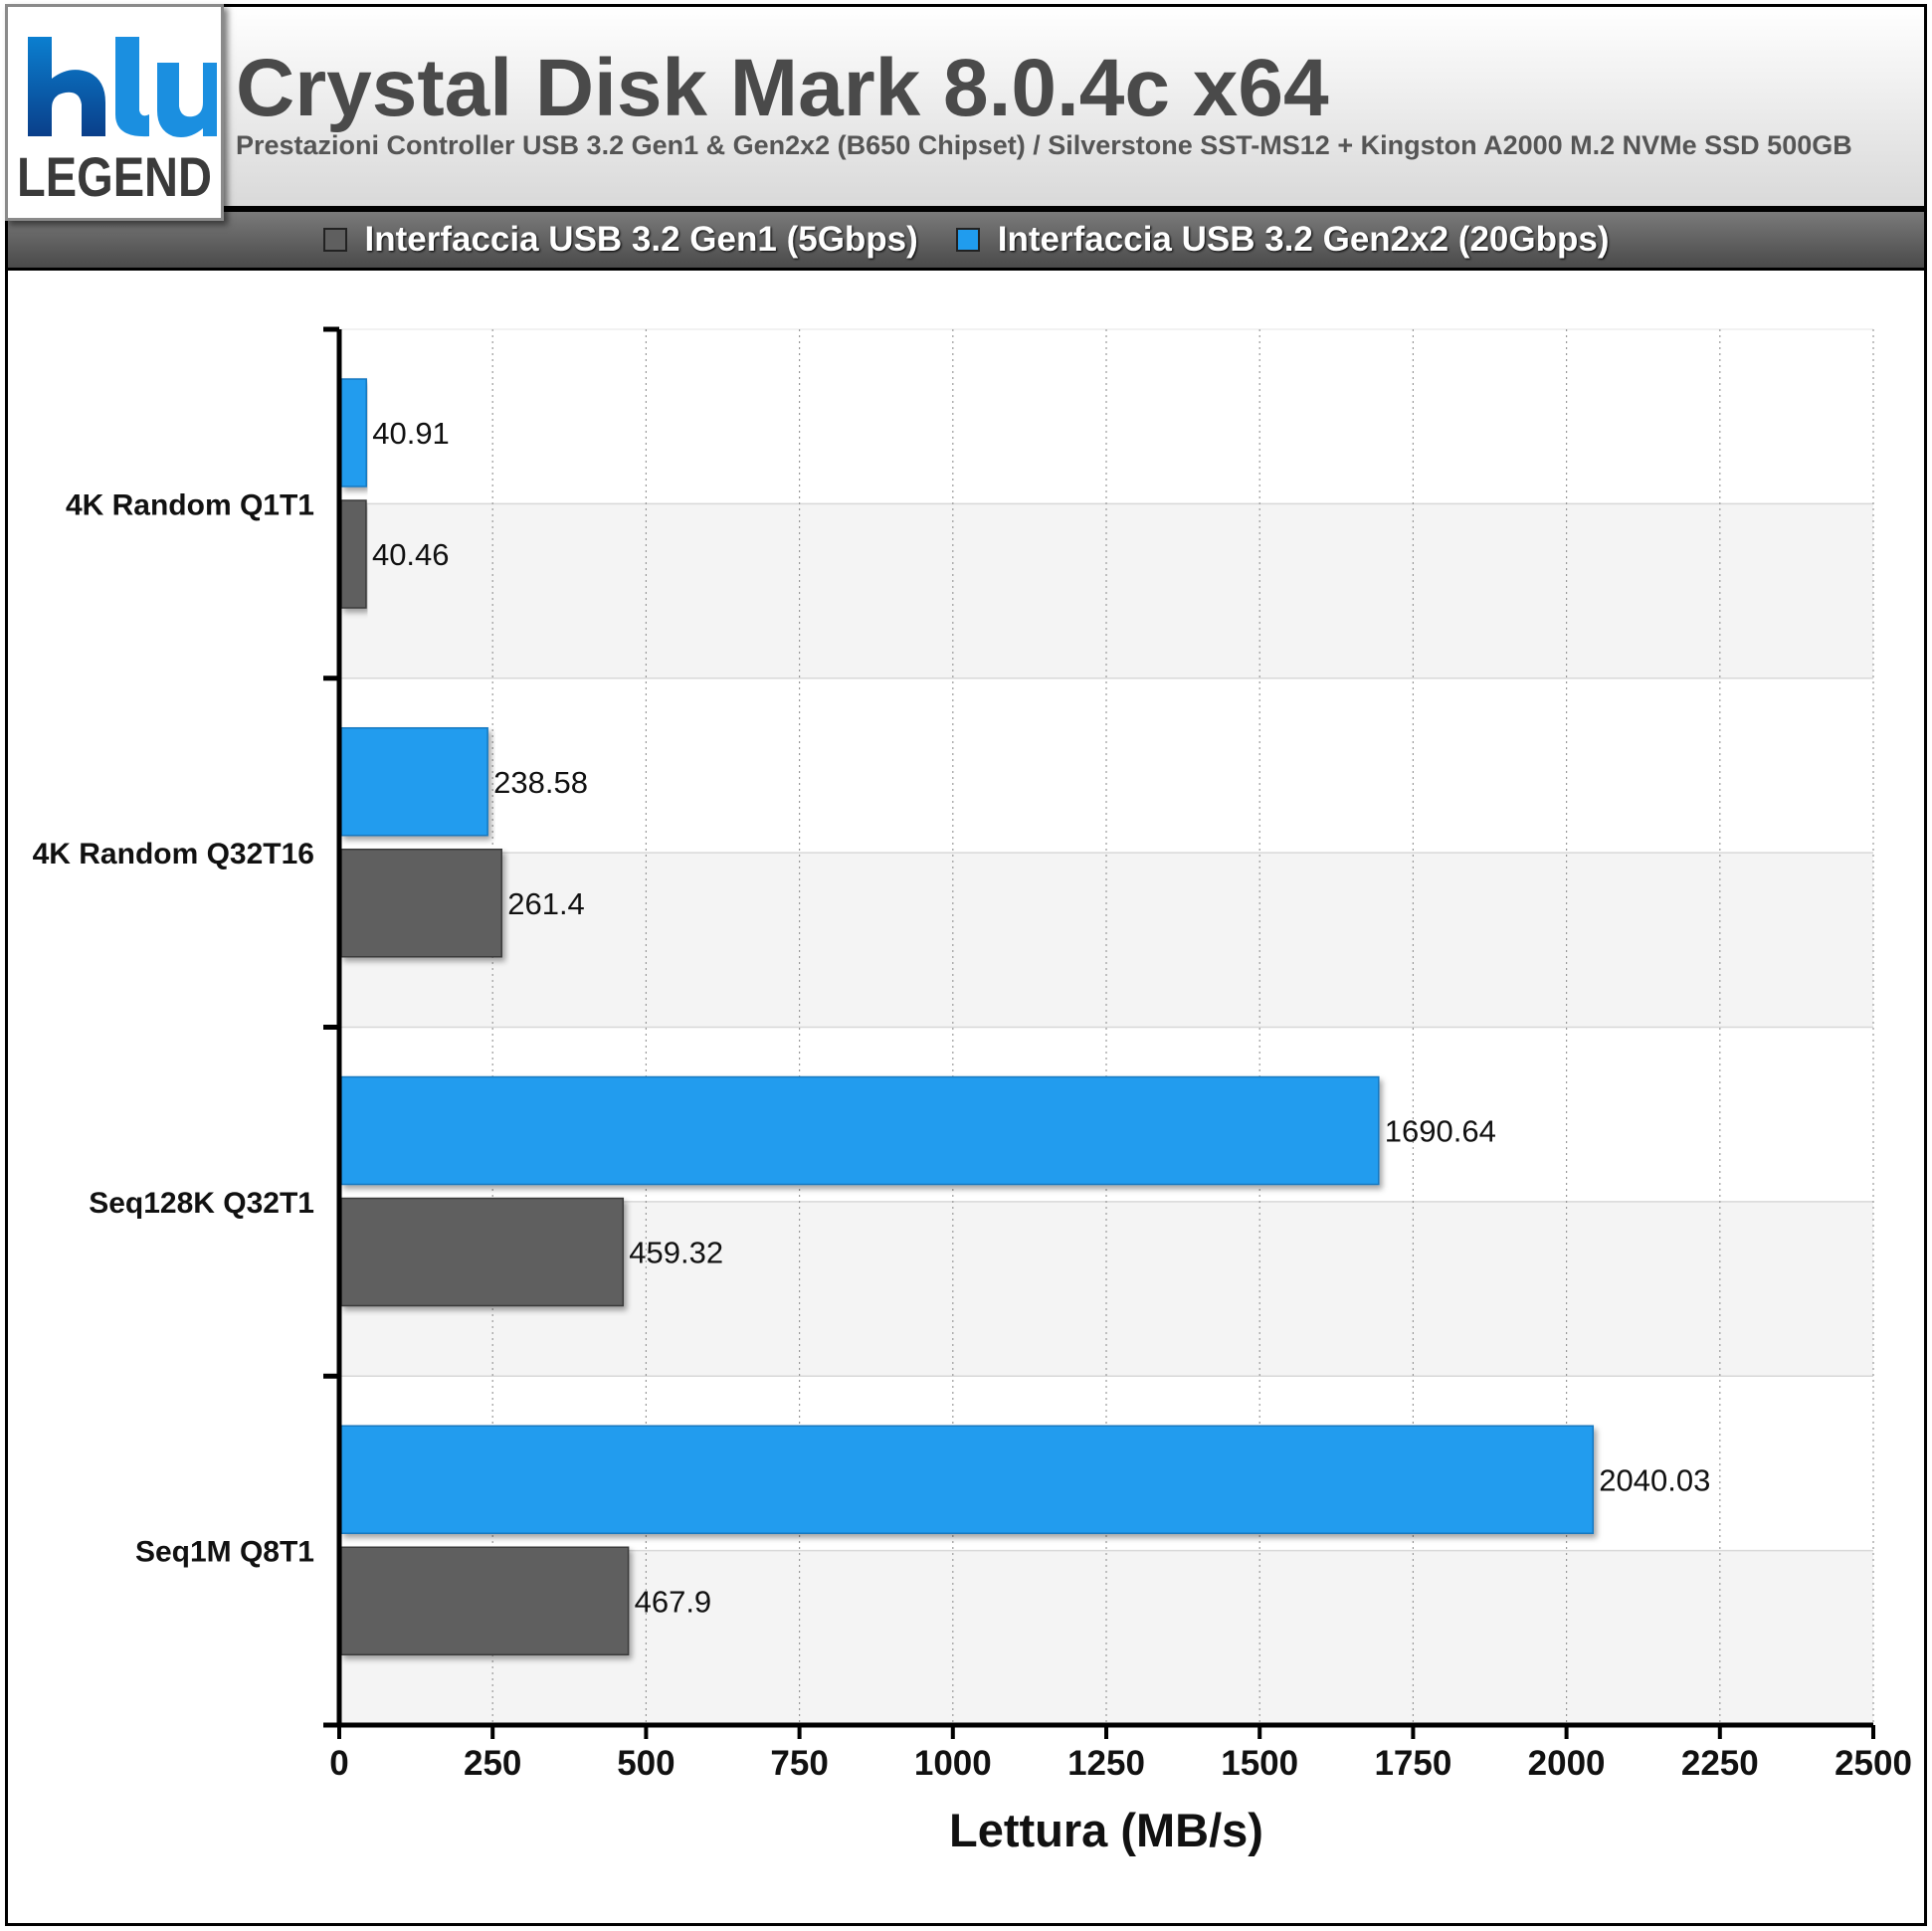 This screenshot has height=1931, width=1932. I want to click on logo-graphic: LEGEND, so click(117, 122).